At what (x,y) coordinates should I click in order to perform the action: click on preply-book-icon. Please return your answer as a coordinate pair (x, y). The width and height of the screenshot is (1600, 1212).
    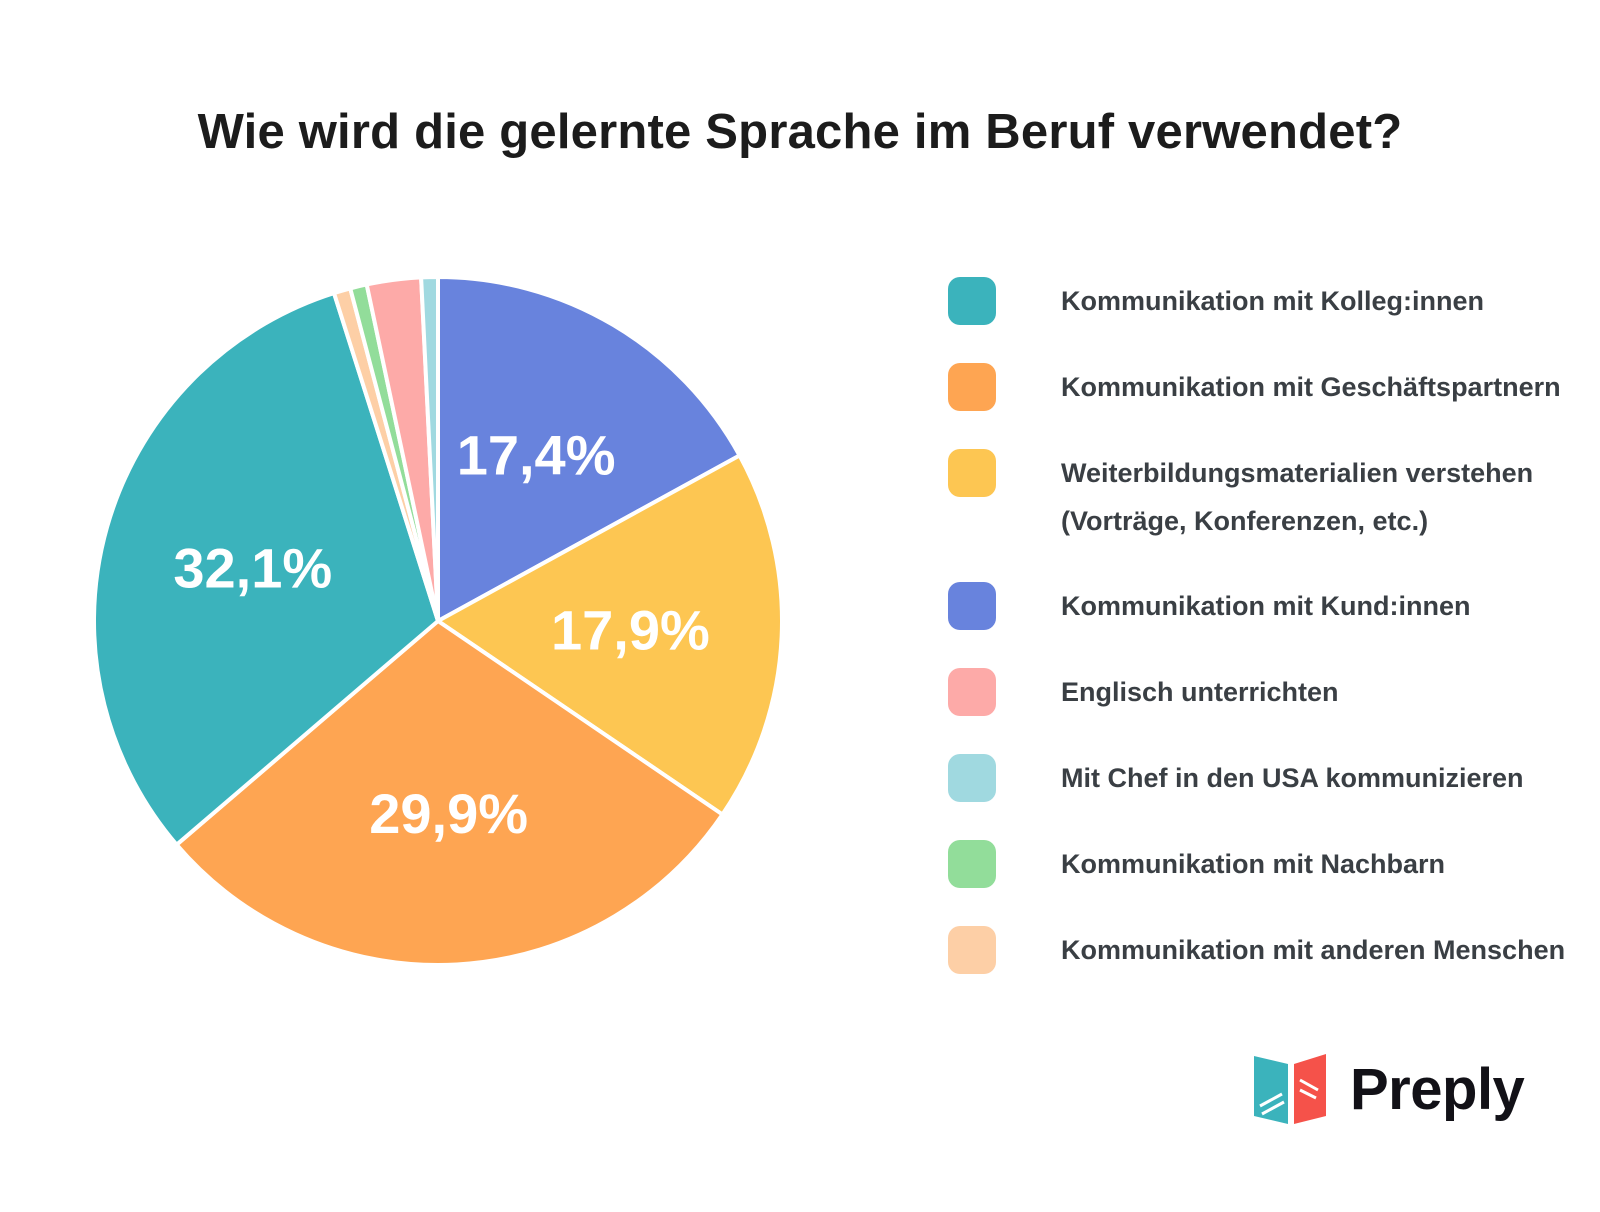
    Looking at the image, I should click on (1290, 1089).